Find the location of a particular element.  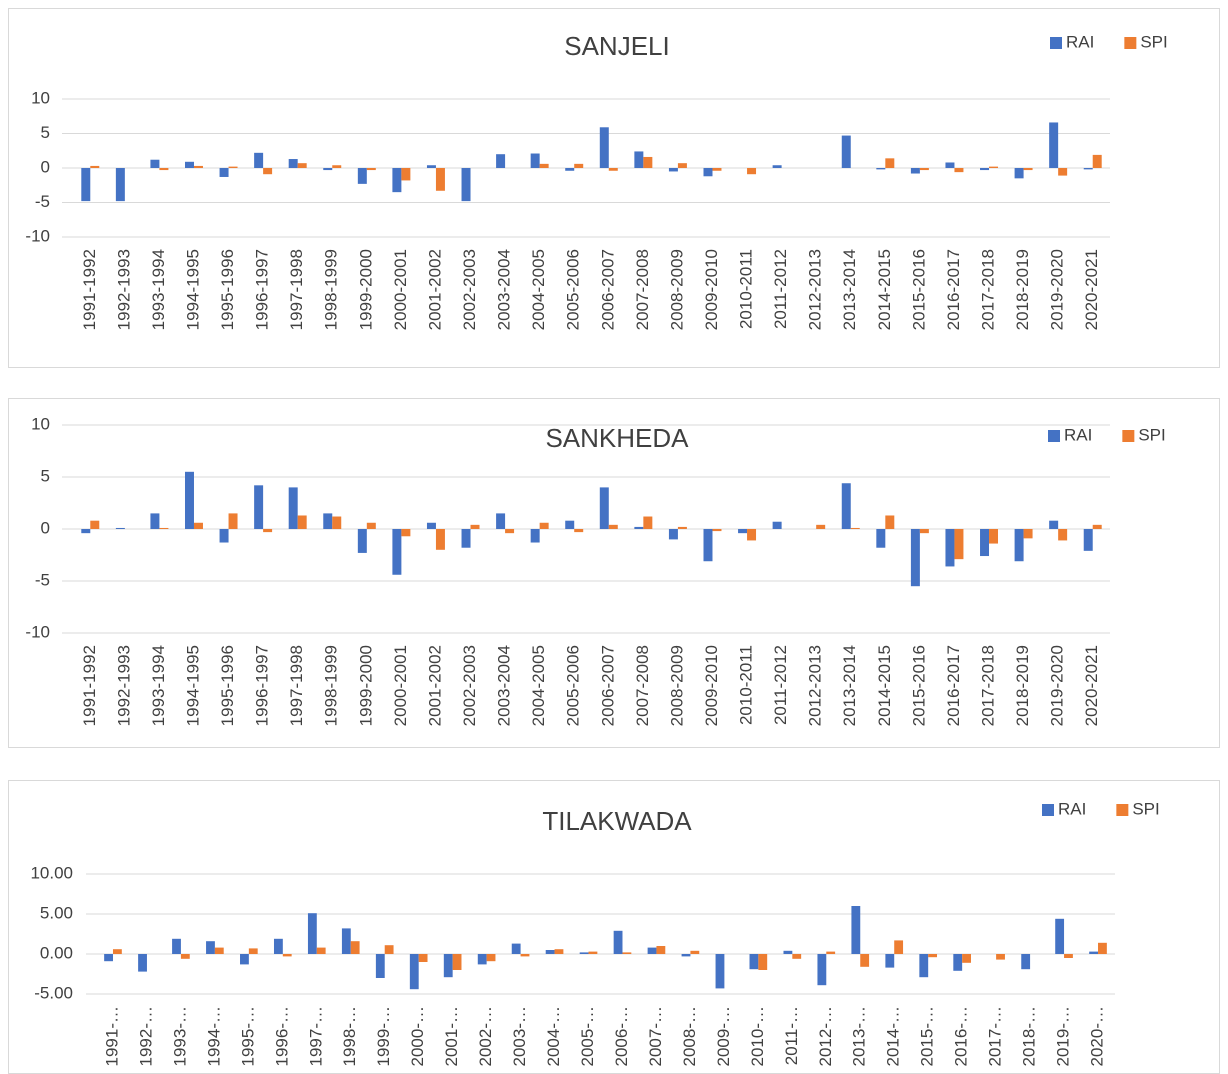

x-tick-label: 2015-2016 is located at coordinates (918, 685).